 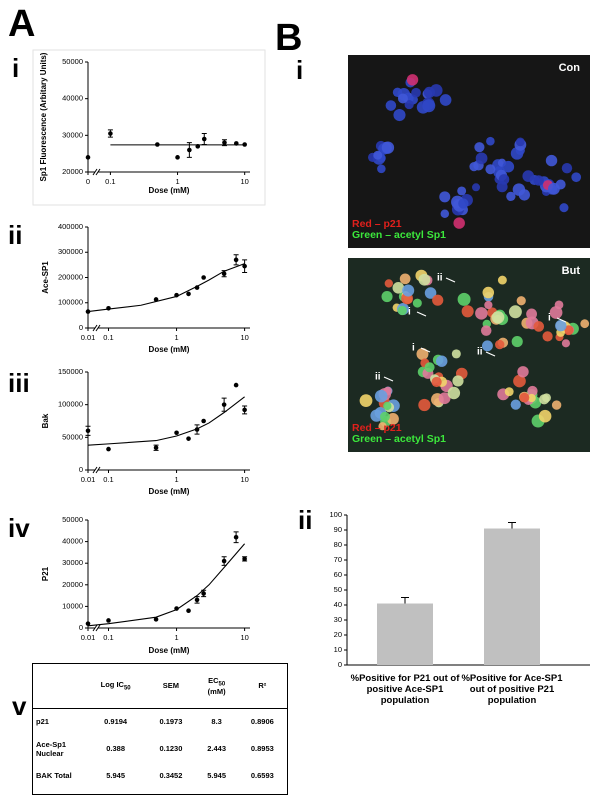 What do you see at coordinates (405, 600) in the screenshot?
I see `error-bar` at bounding box center [405, 600].